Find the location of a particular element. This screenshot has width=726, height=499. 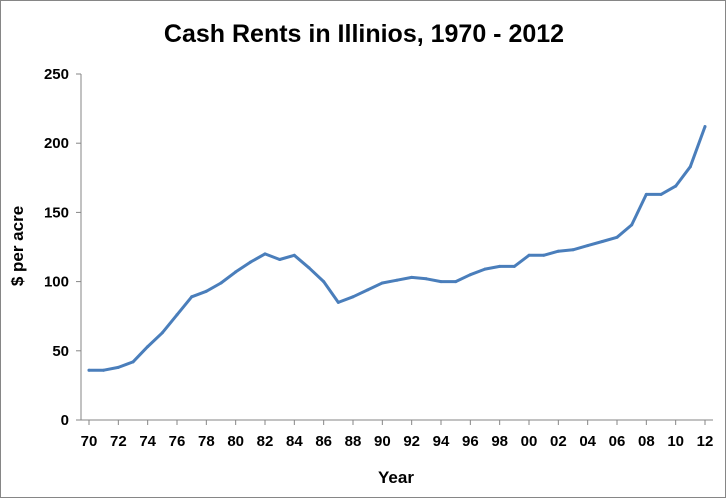

x-tick-label: 84 is located at coordinates (294, 441).